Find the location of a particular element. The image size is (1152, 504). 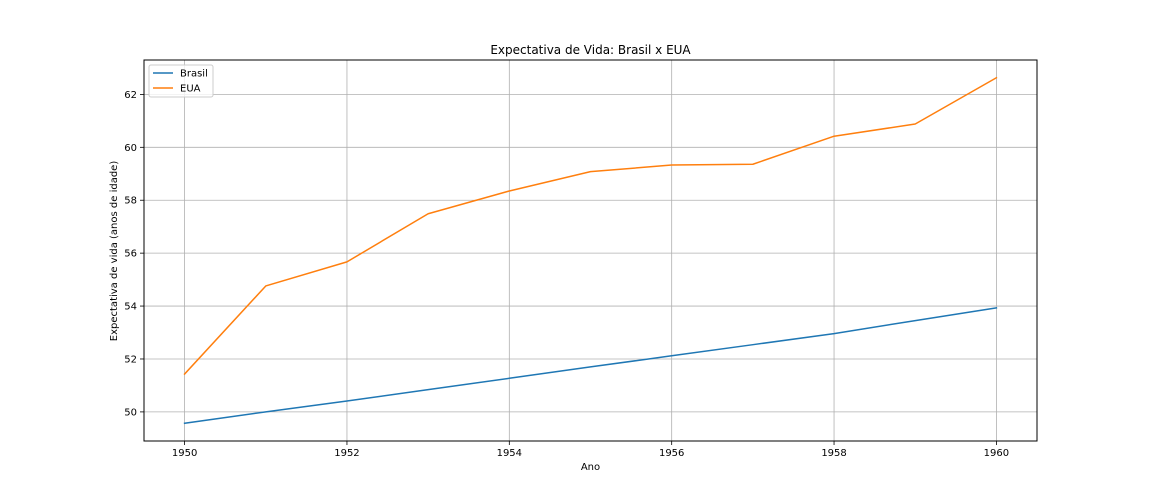

y-tick-label: 50 is located at coordinates (130, 412).